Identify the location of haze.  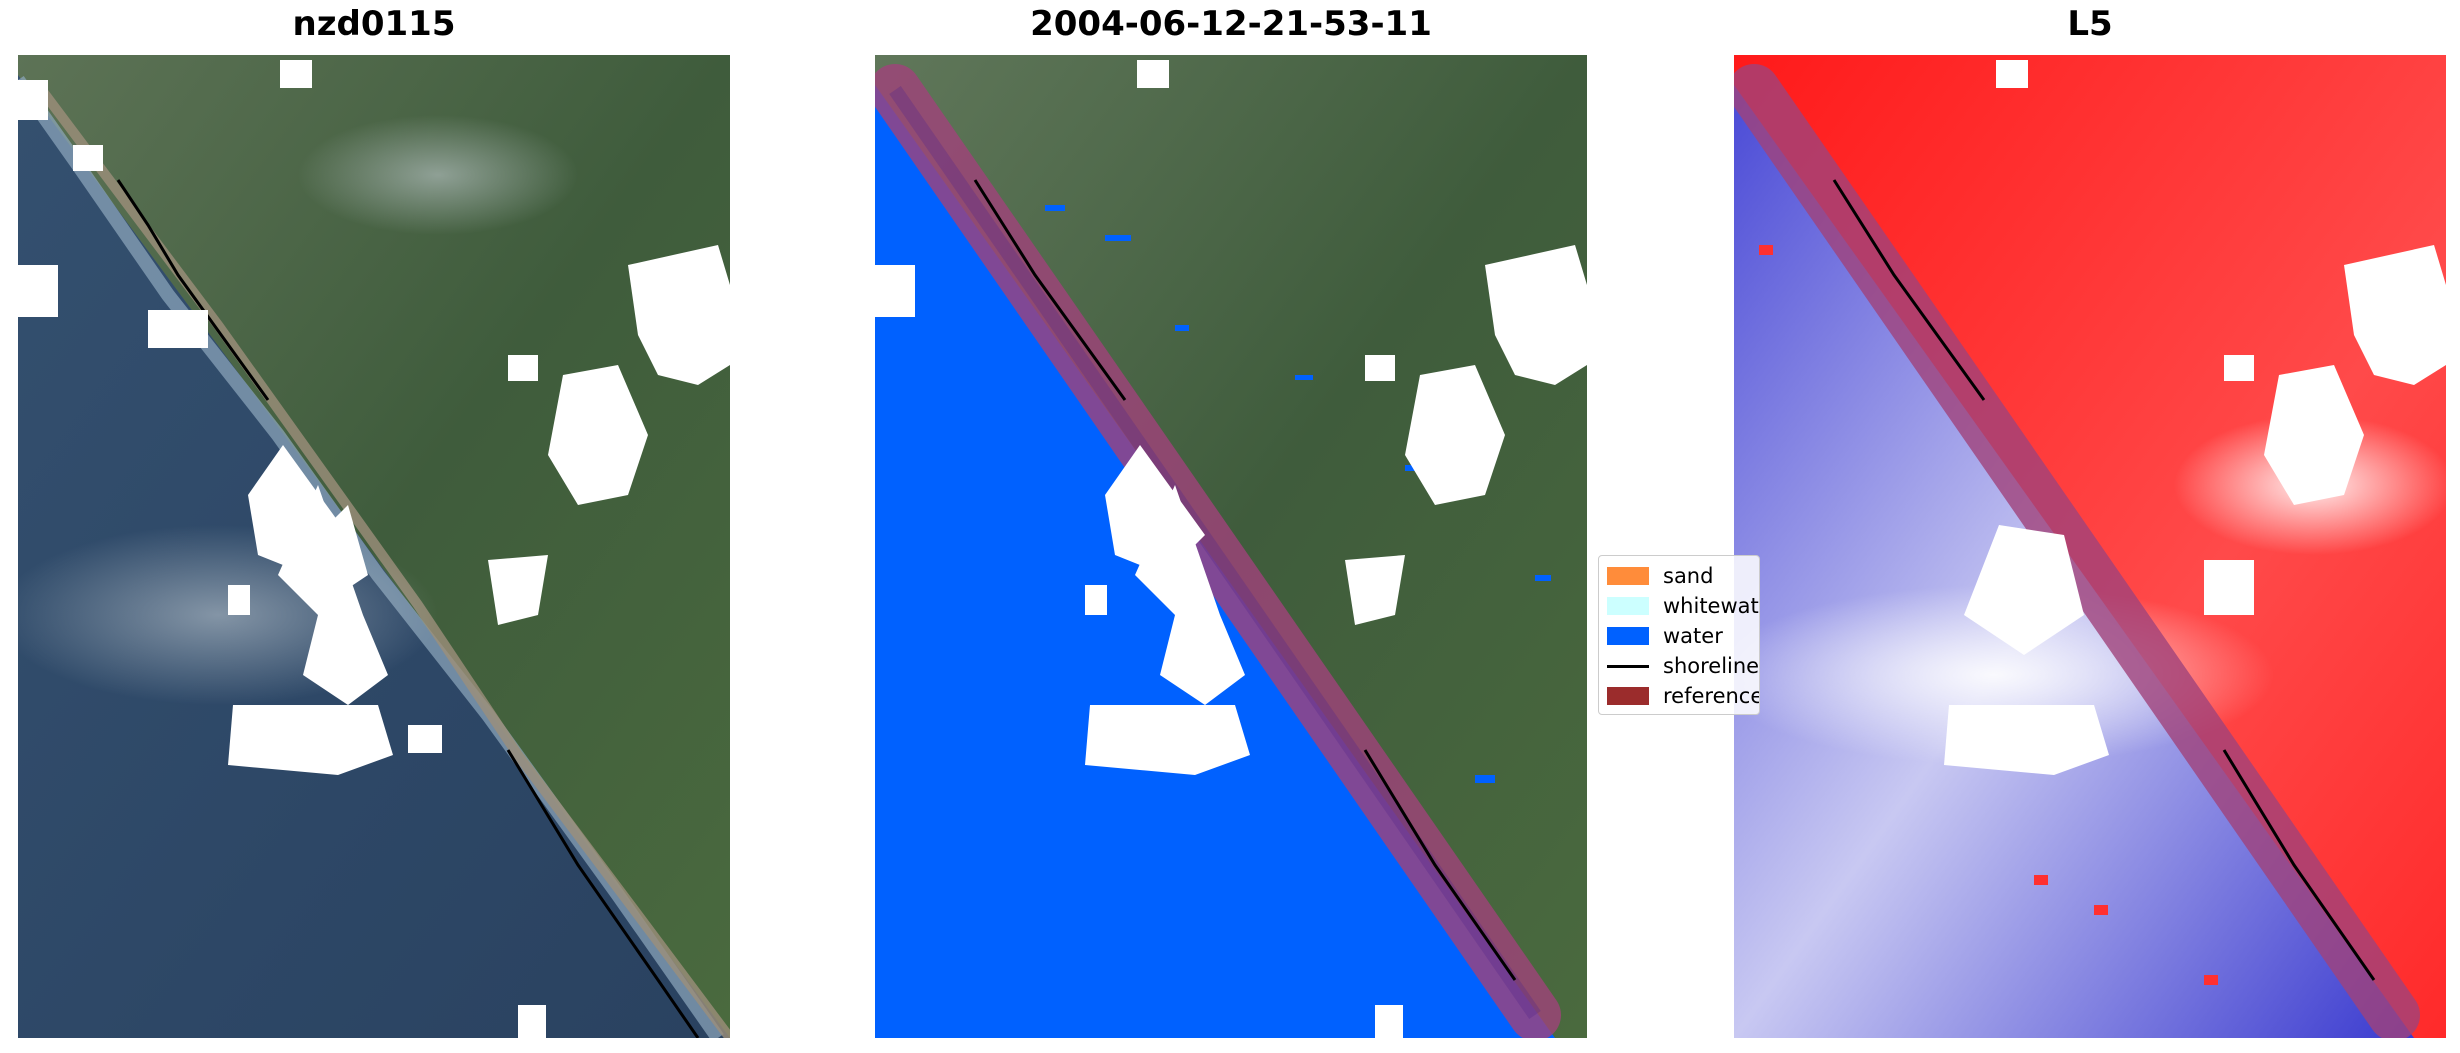
(438, 175).